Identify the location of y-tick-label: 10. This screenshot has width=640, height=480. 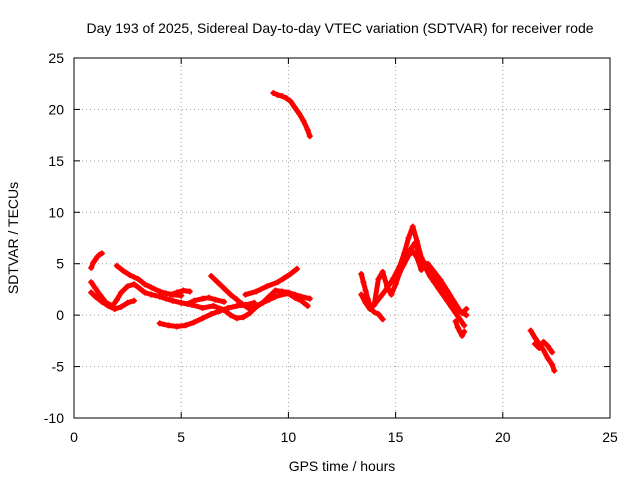
(56, 212).